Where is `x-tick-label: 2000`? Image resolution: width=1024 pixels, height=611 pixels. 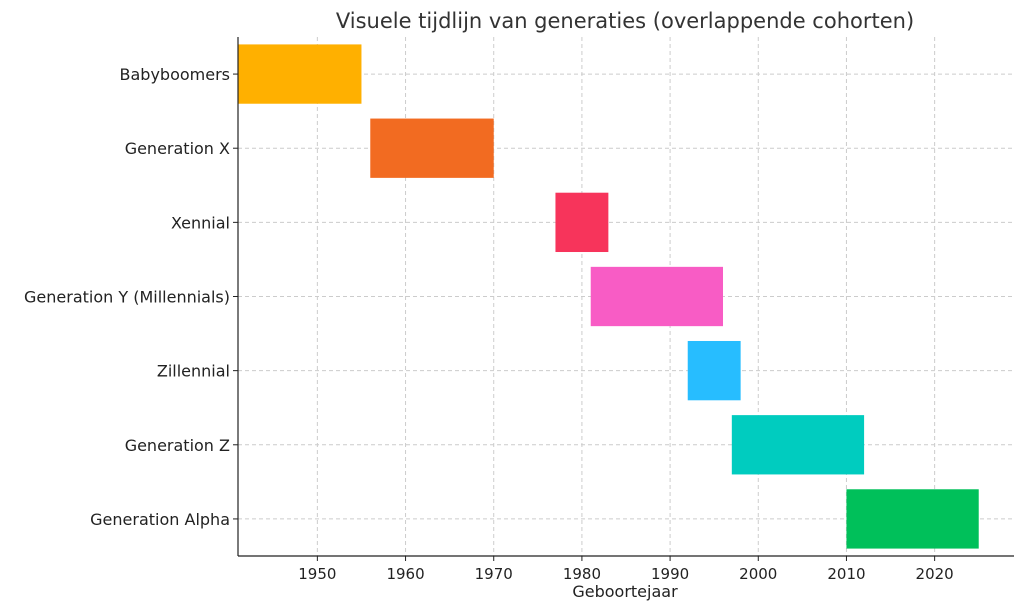
x-tick-label: 2000 is located at coordinates (758, 574).